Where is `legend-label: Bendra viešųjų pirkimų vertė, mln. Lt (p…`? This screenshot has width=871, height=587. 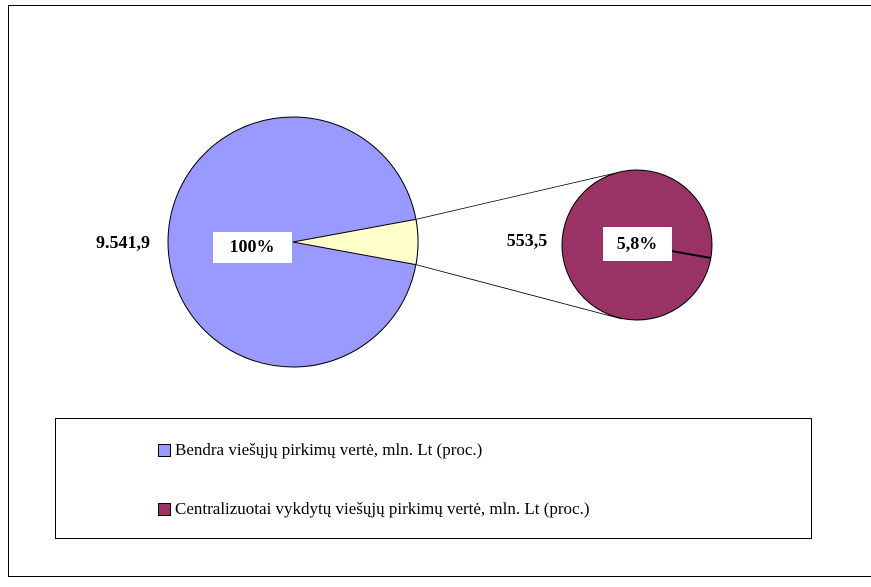 legend-label: Bendra viešųjų pirkimų vertė, mln. Lt (p… is located at coordinates (328, 449).